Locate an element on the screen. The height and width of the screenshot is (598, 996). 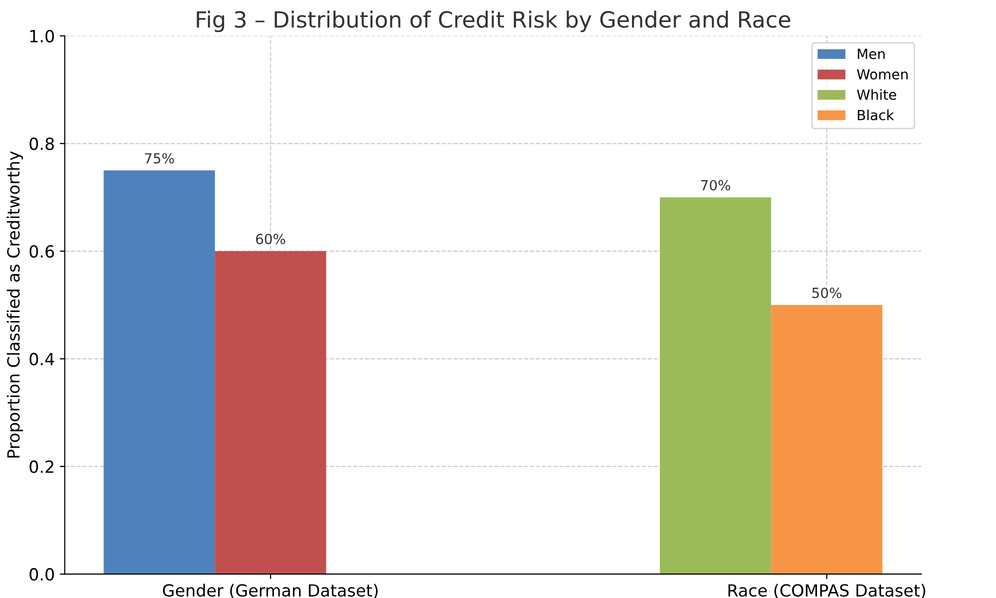
y-tick-label: 0.8 is located at coordinates (42, 143).